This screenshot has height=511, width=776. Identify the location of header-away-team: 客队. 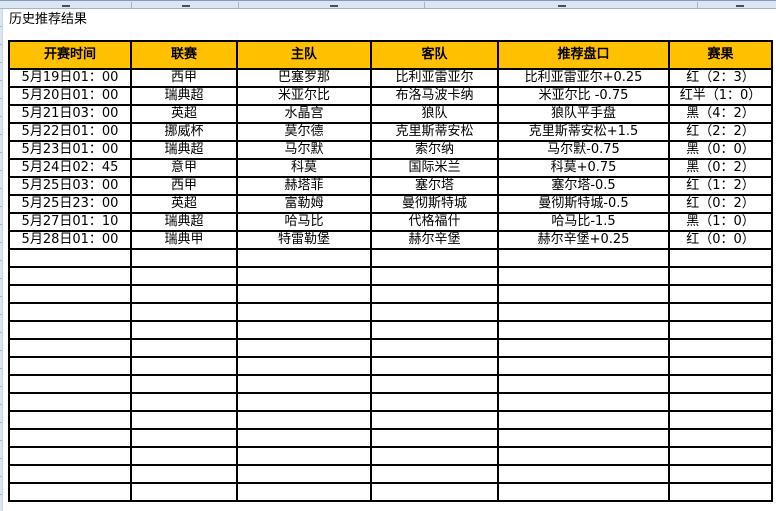
(434, 55).